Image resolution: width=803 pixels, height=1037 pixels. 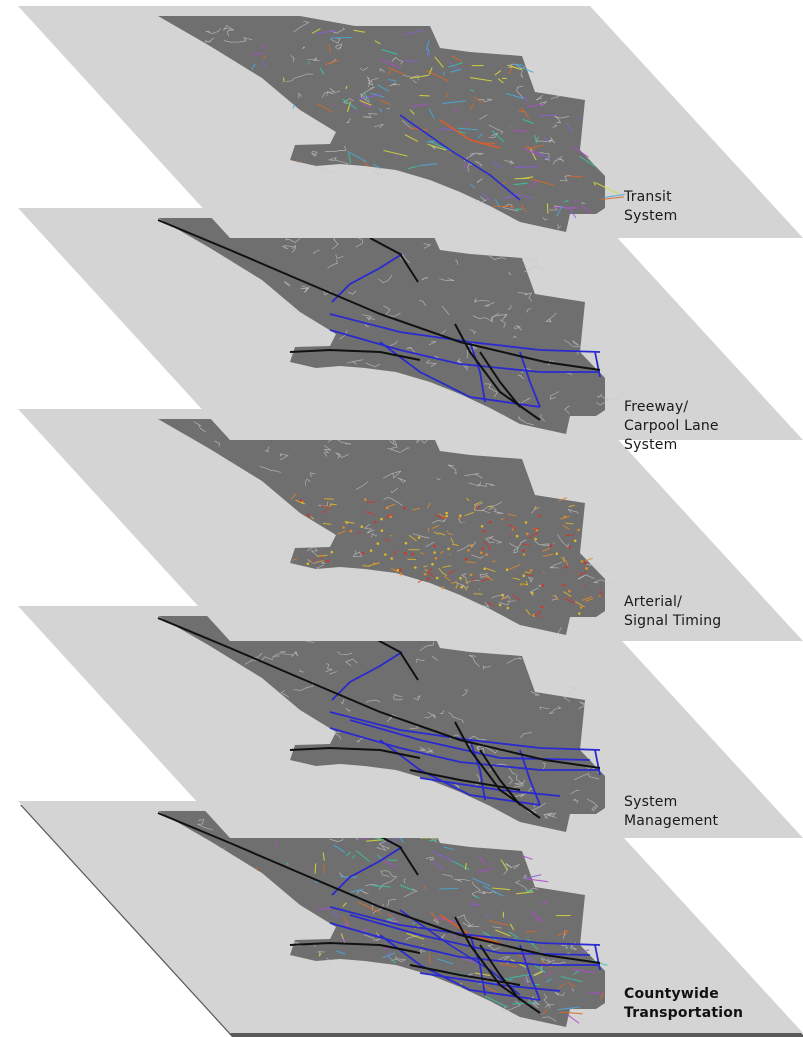 What do you see at coordinates (671, 821) in the screenshot?
I see `layer-label-line: Management` at bounding box center [671, 821].